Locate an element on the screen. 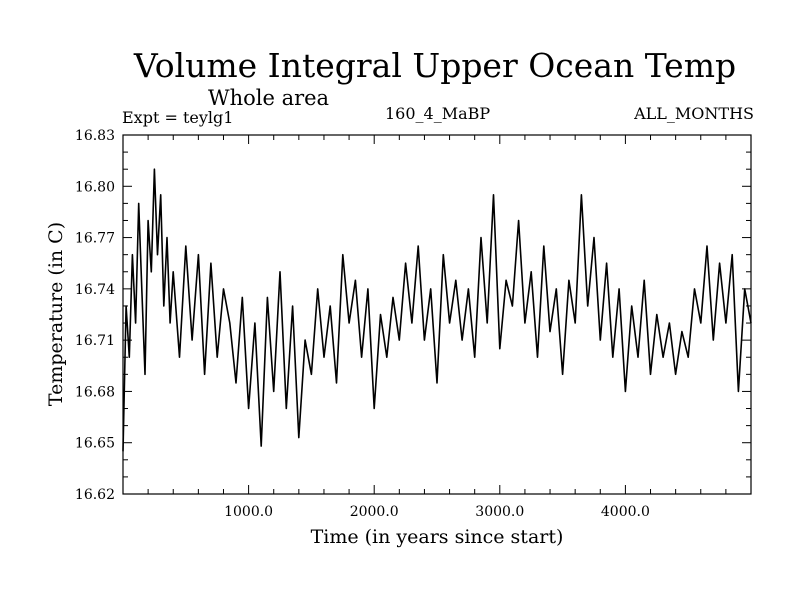  y-tick-label: 16.62 is located at coordinates (95, 495).